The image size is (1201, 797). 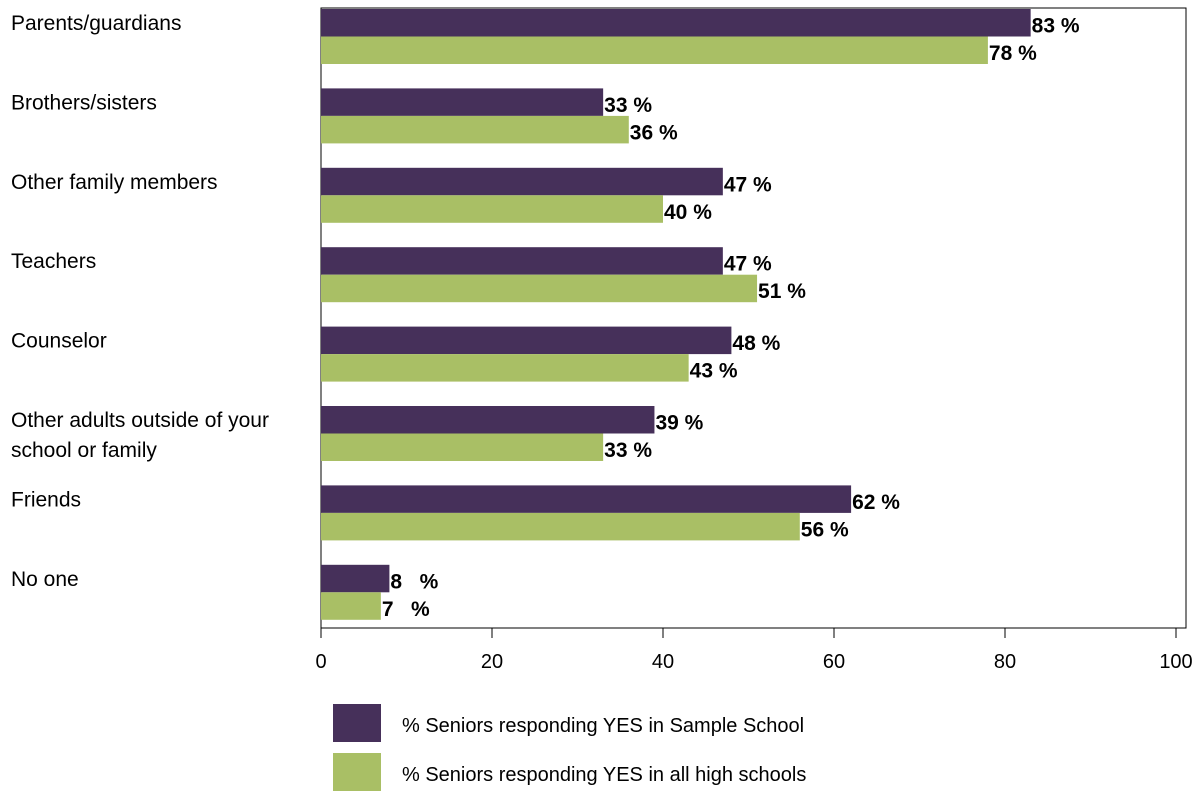 What do you see at coordinates (663, 662) in the screenshot?
I see `x-tick-label: 40` at bounding box center [663, 662].